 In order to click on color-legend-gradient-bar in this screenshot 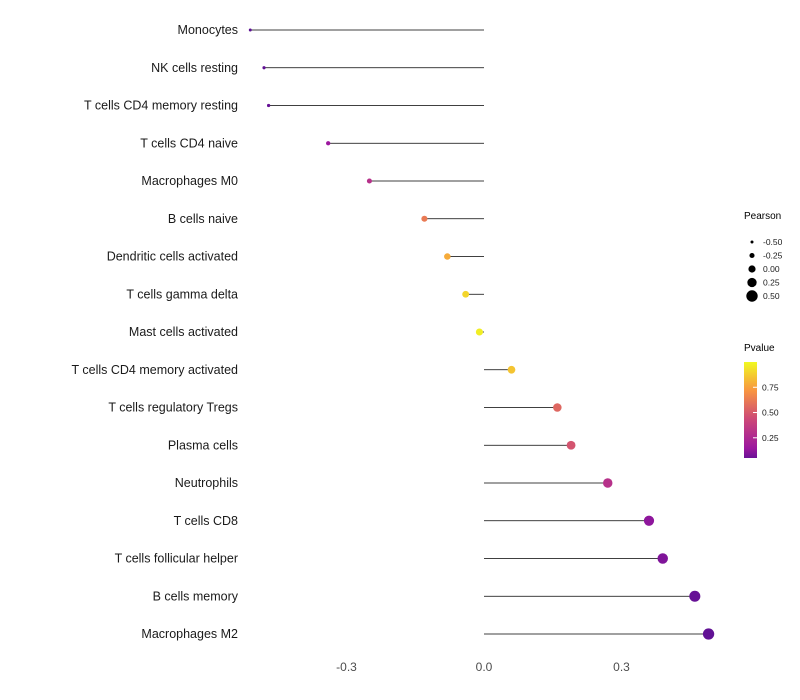, I will do `click(750, 410)`.